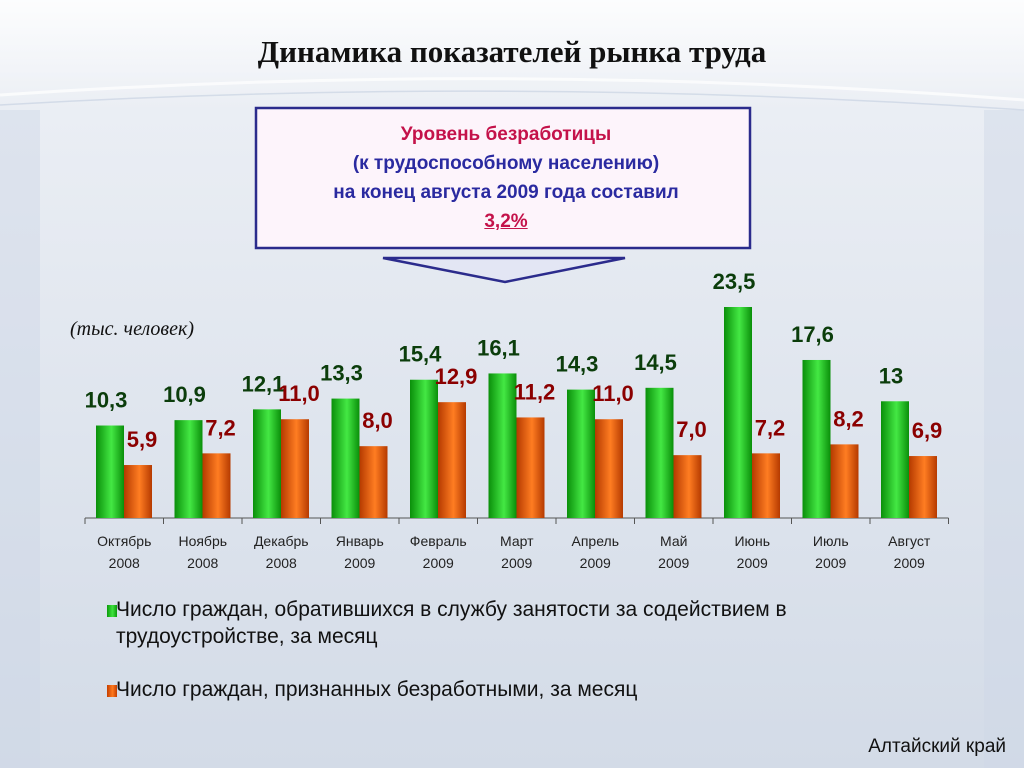 The image size is (1024, 768). What do you see at coordinates (517, 541) in the screenshot?
I see `x-tick-label: Март` at bounding box center [517, 541].